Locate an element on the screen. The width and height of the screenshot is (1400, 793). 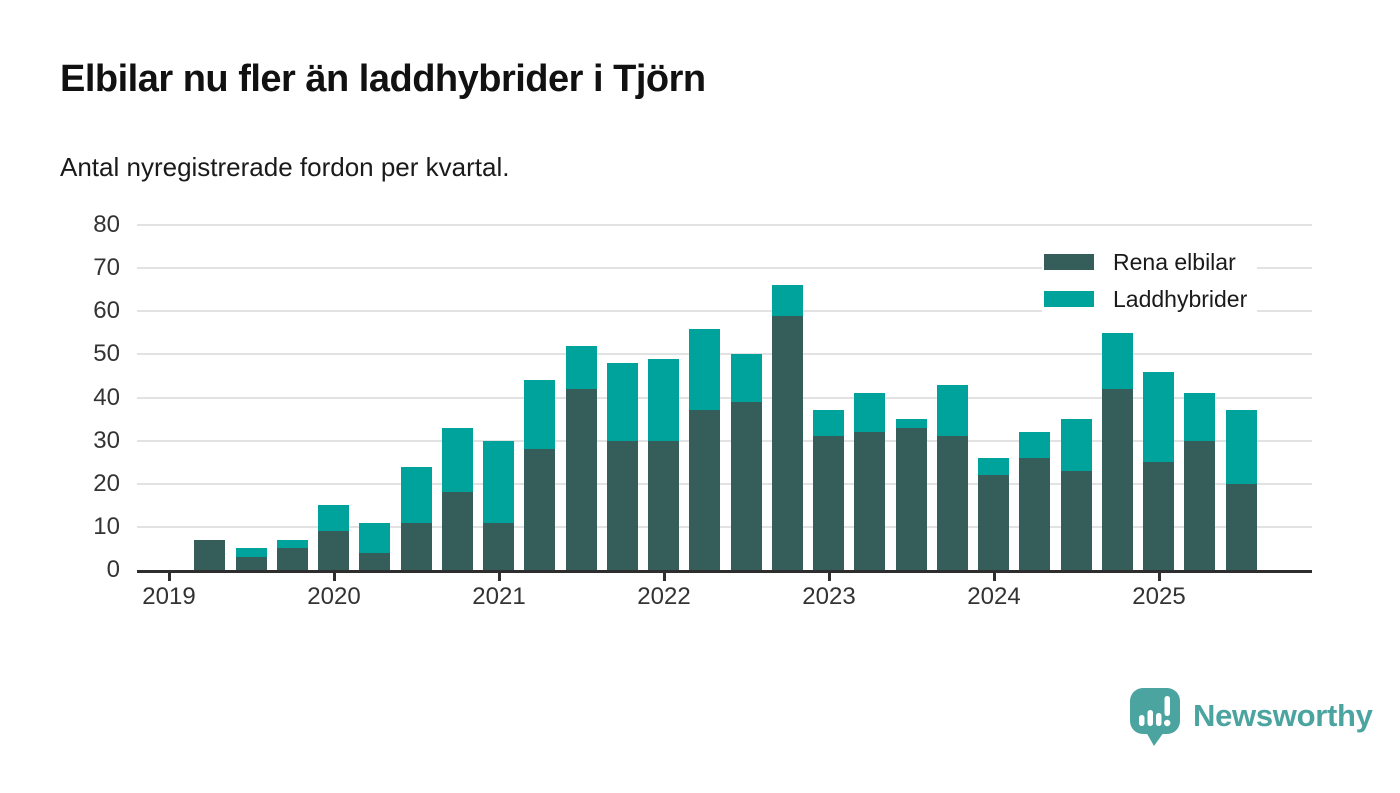
bar-2020-q3-laddhybrider is located at coordinates (416, 495).